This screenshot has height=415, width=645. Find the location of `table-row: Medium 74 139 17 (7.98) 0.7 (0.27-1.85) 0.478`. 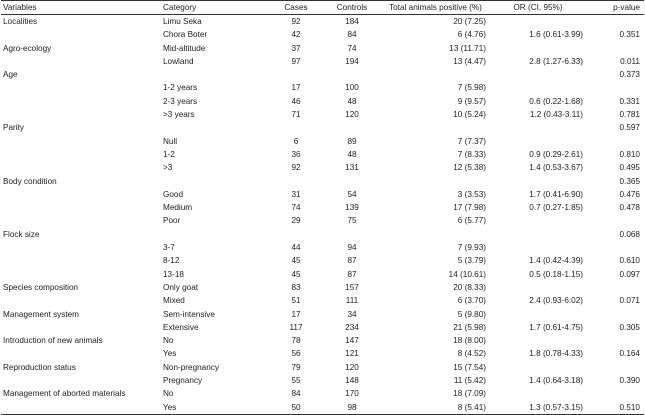

table-row: Medium 74 139 17 (7.98) 0.7 (0.27-1.85) 0.478 is located at coordinates (322, 207).